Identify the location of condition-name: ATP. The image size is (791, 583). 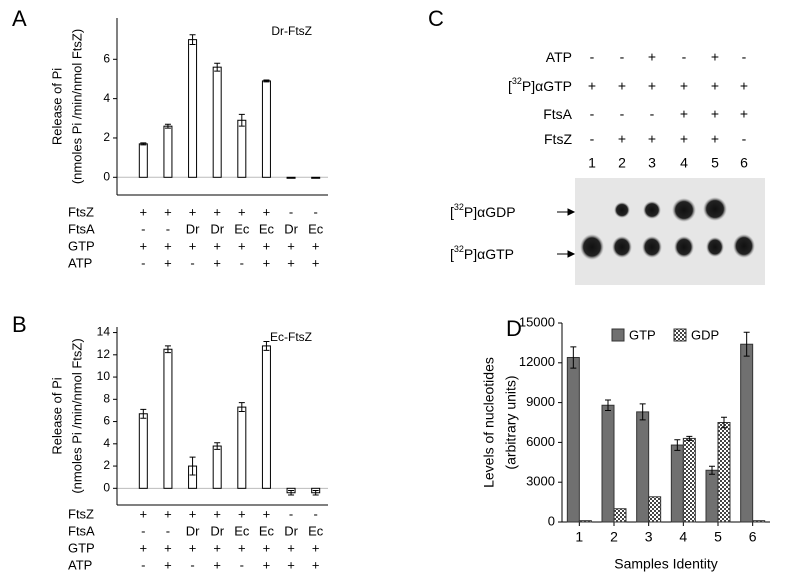
(80, 262).